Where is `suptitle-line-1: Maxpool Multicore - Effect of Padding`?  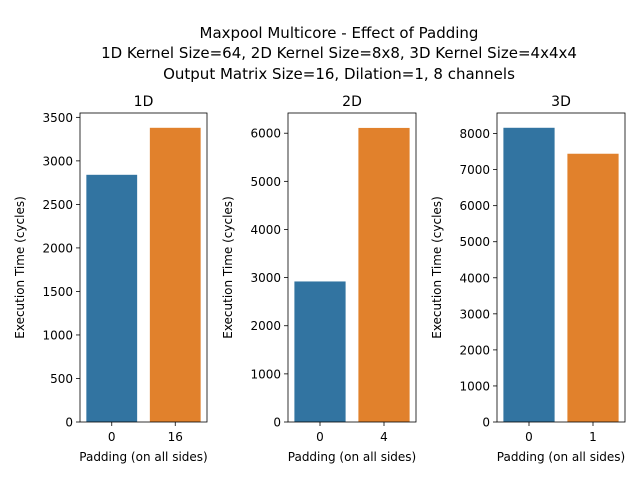
suptitle-line-1: Maxpool Multicore - Effect of Padding is located at coordinates (339, 33).